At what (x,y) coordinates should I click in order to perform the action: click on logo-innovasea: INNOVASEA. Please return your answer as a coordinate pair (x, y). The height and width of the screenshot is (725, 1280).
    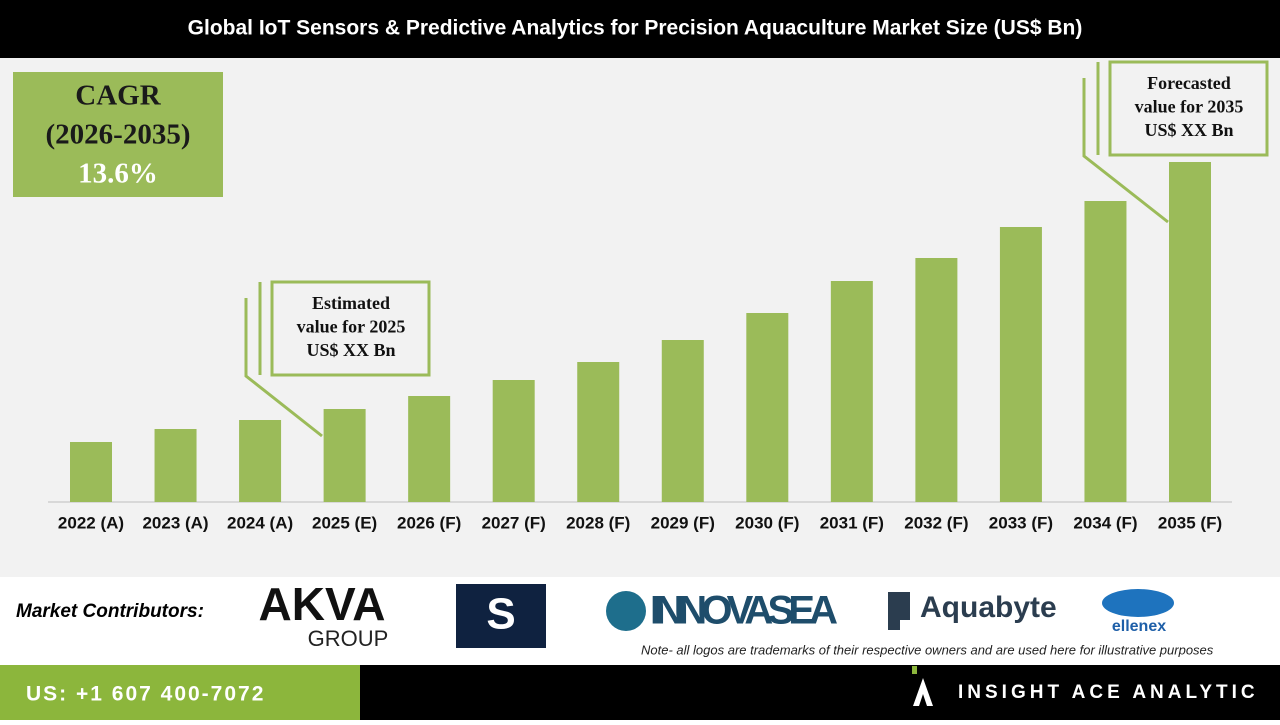
    Looking at the image, I should click on (744, 611).